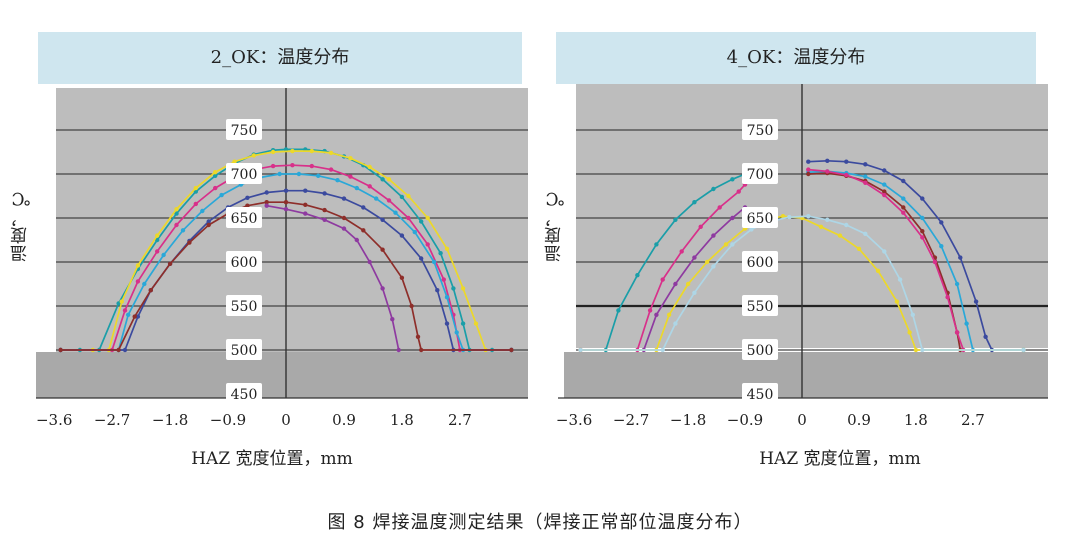 The width and height of the screenshot is (1080, 544). I want to click on x-axis-label: HAZ 宽度位置，mm, so click(272, 459).